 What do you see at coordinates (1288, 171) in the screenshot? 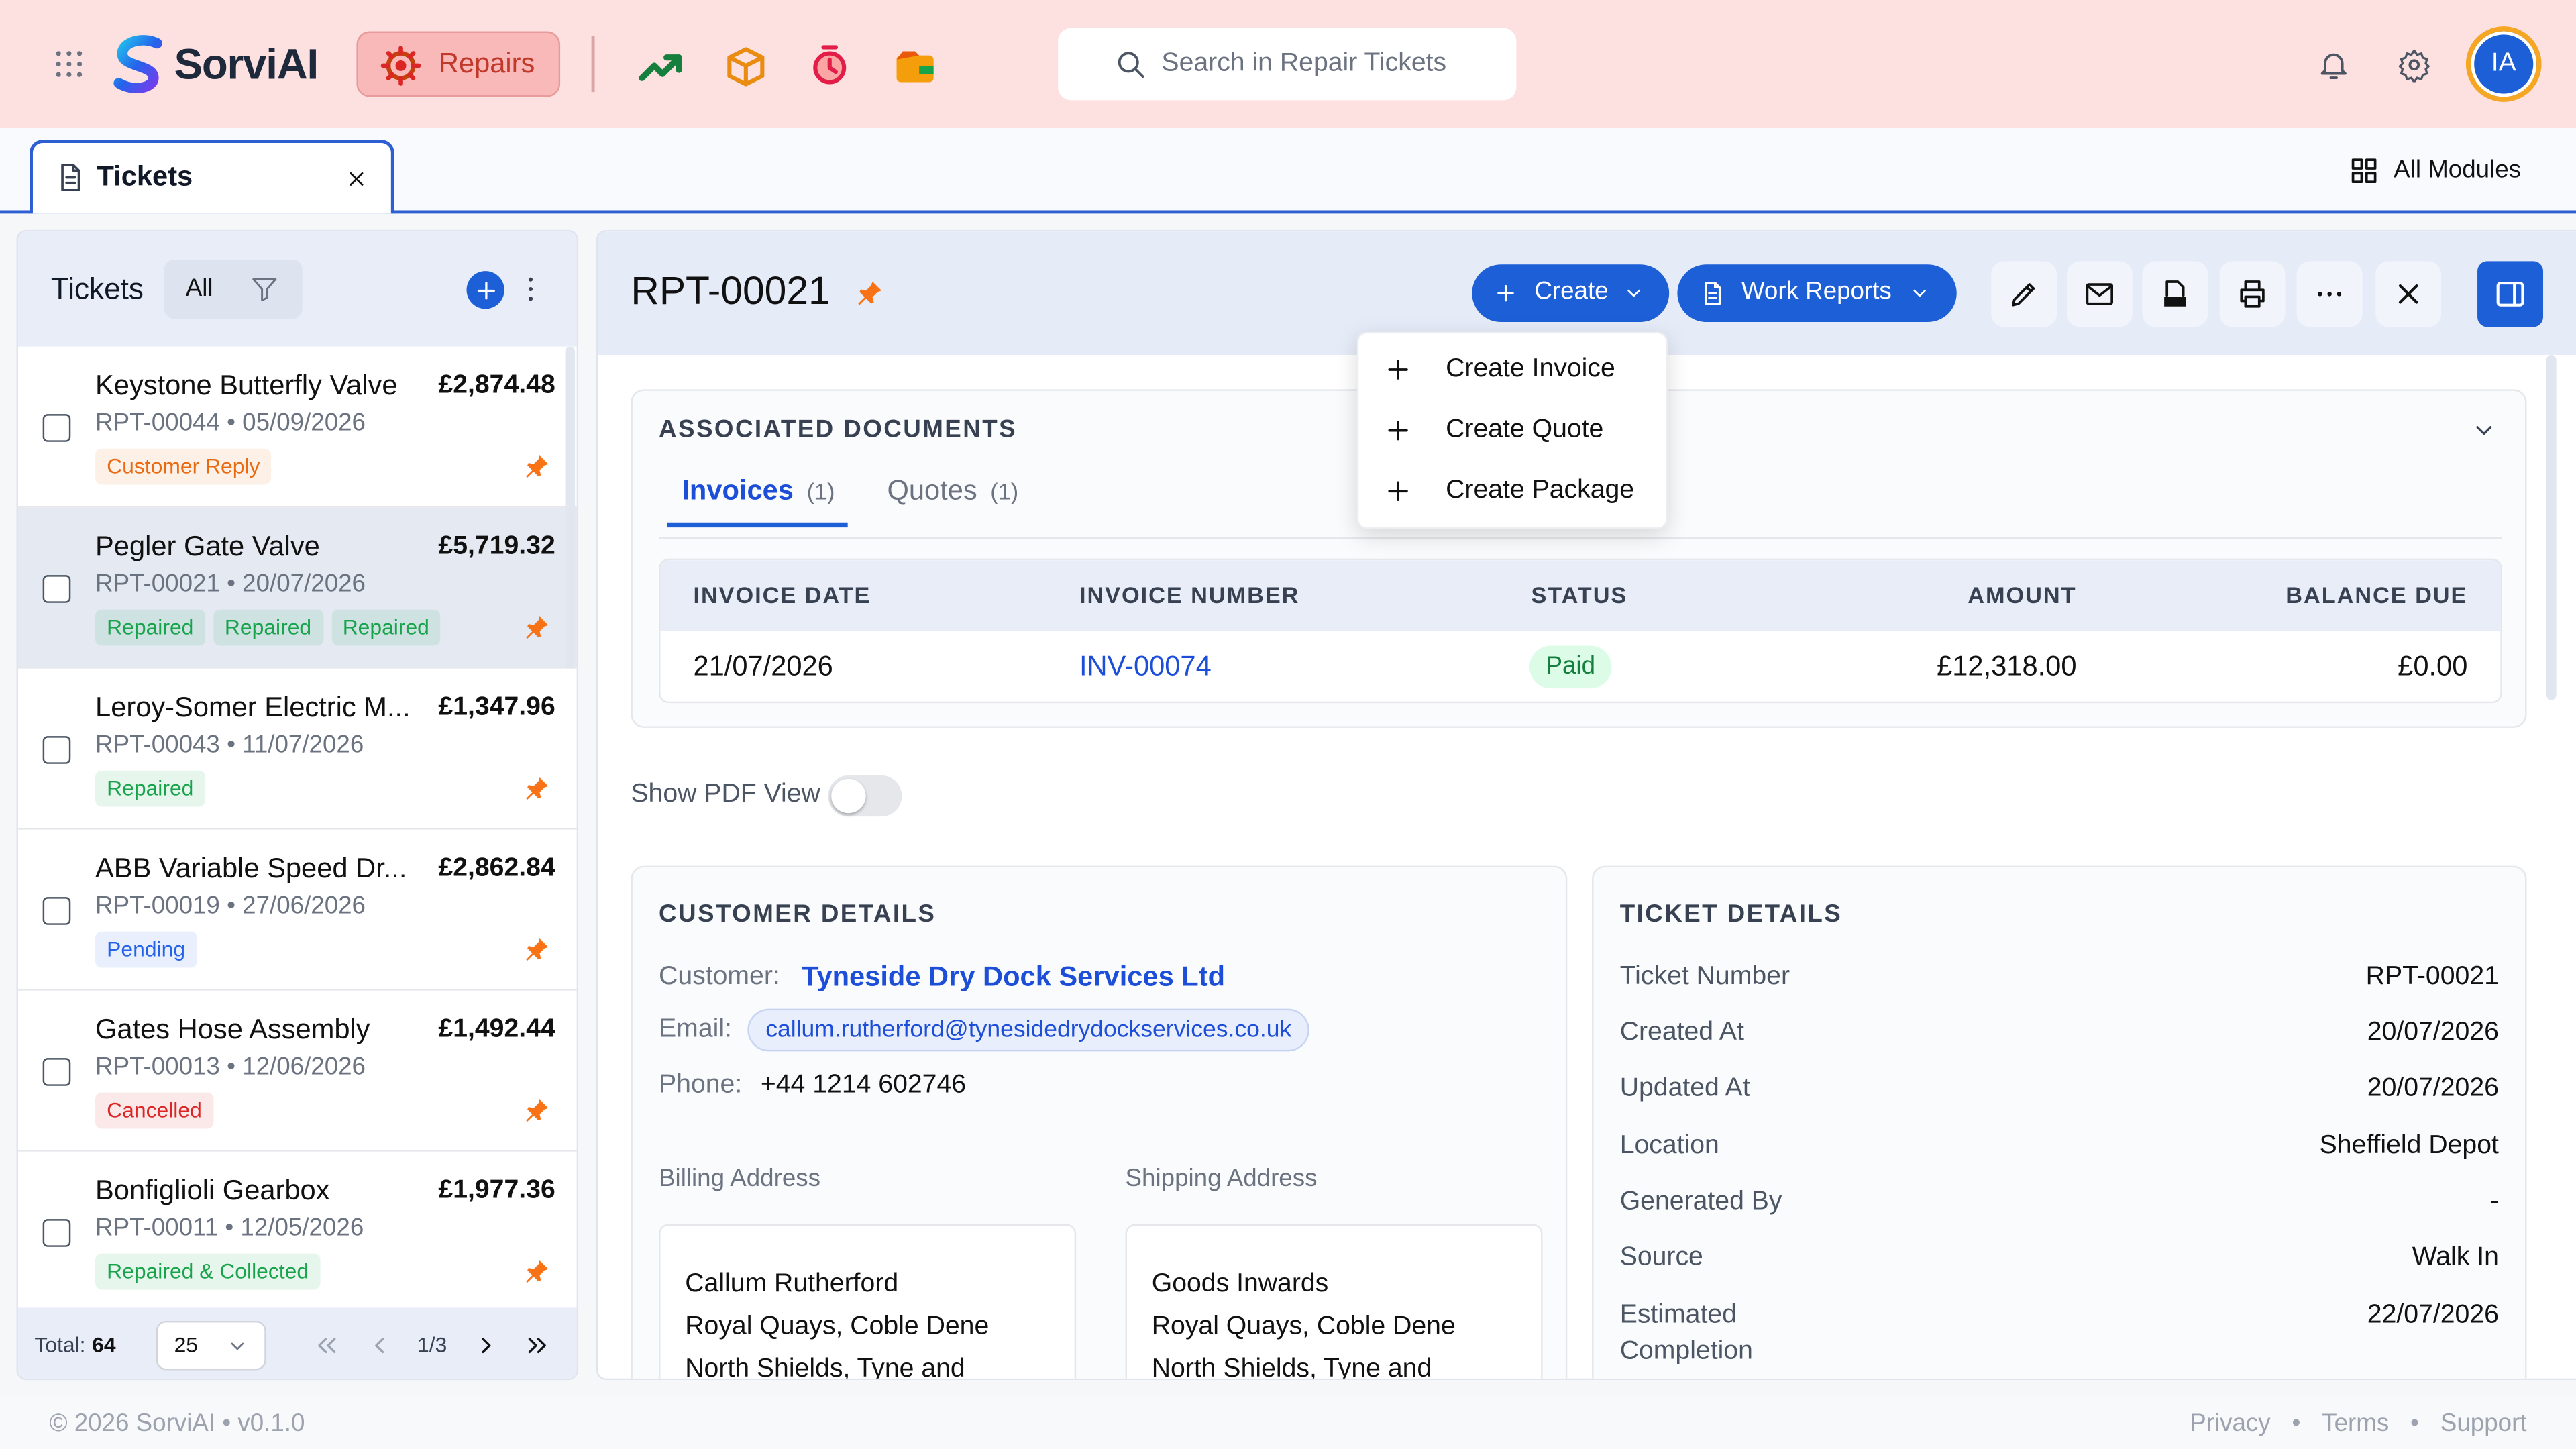
I see `tab-bar: Tickets All Modules` at bounding box center [1288, 171].